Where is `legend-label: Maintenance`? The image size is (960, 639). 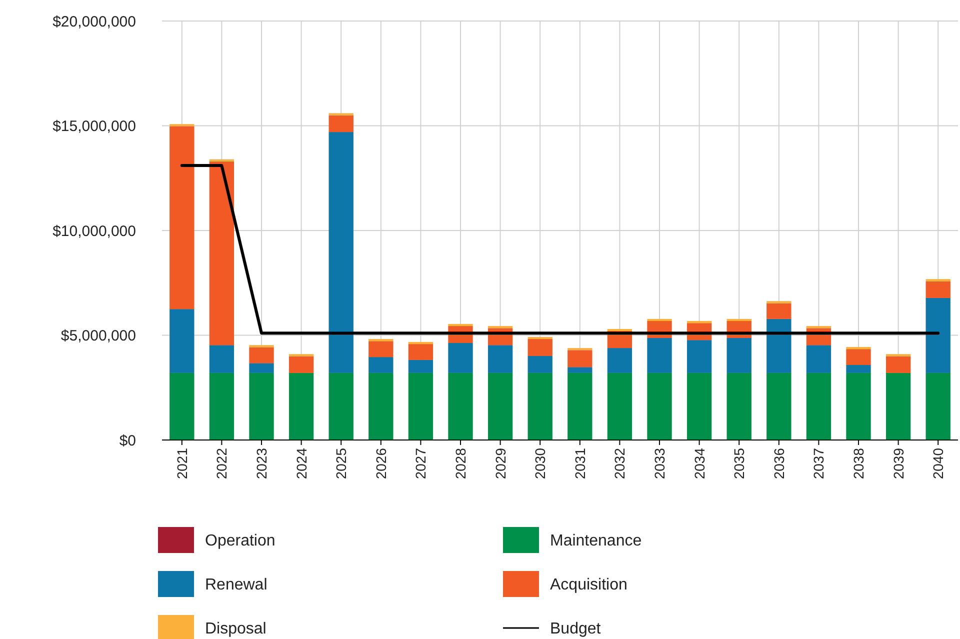 legend-label: Maintenance is located at coordinates (596, 541).